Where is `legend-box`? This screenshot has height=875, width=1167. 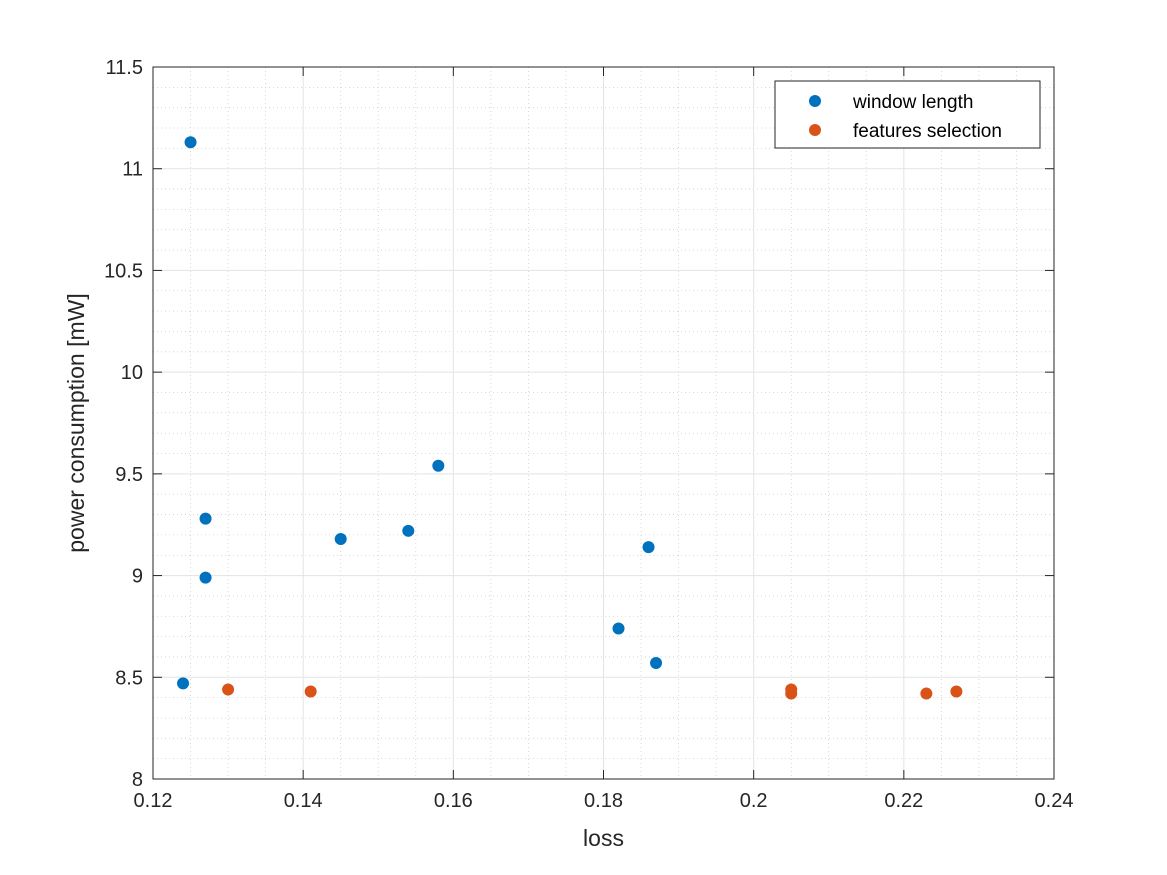
legend-box is located at coordinates (907, 114).